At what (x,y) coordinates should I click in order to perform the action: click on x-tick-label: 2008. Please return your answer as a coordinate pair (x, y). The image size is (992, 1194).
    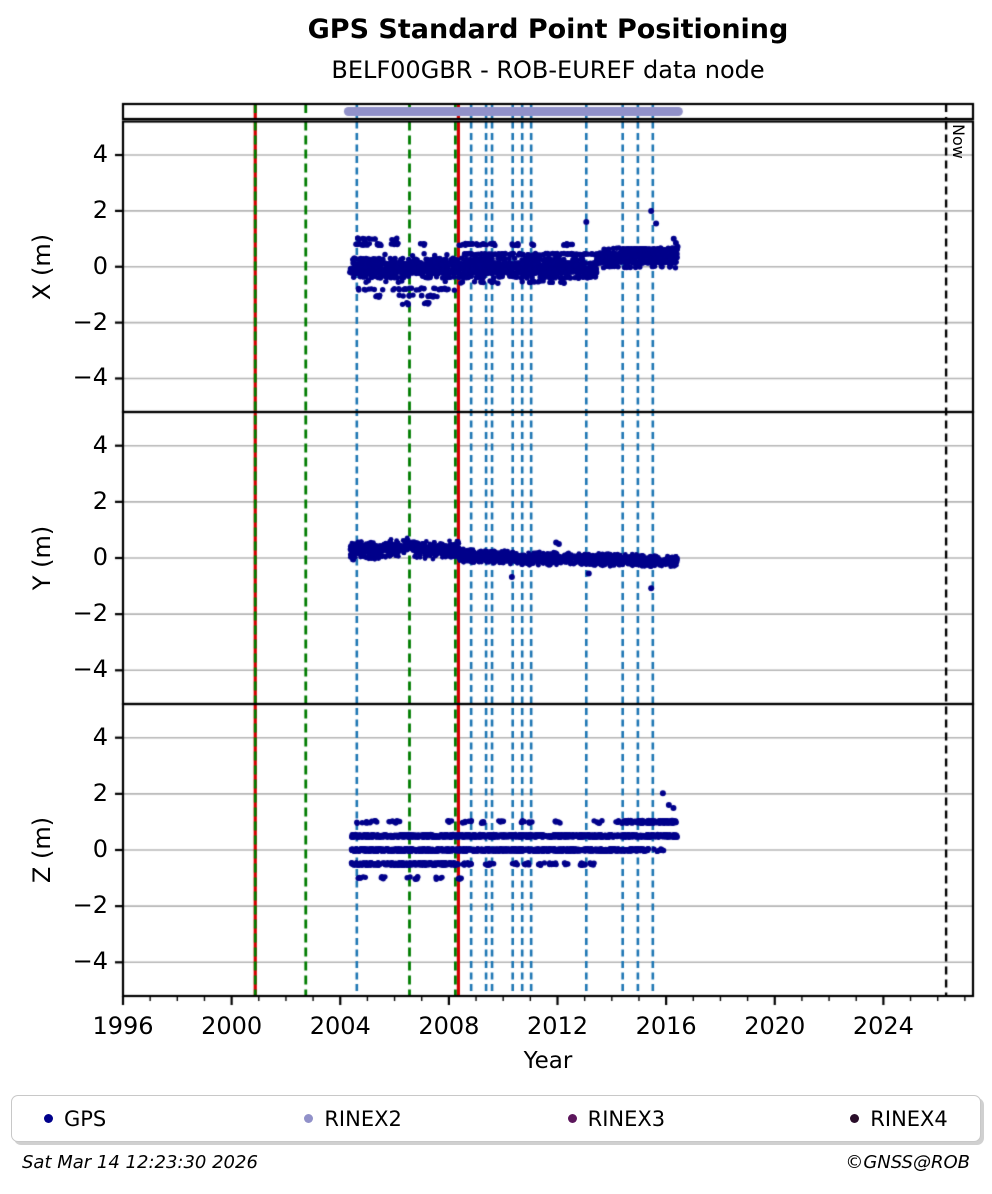
    Looking at the image, I should click on (449, 1026).